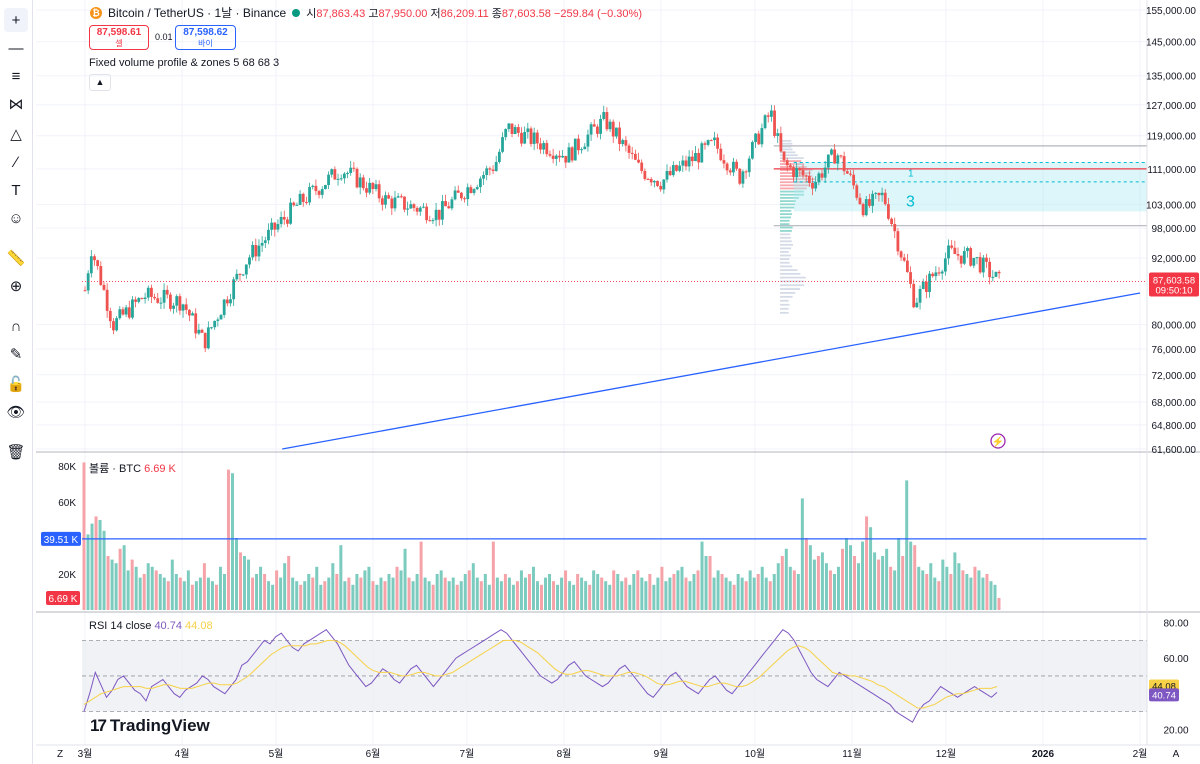 The height and width of the screenshot is (764, 1200). I want to click on ruler-icon: 📏, so click(16, 258).